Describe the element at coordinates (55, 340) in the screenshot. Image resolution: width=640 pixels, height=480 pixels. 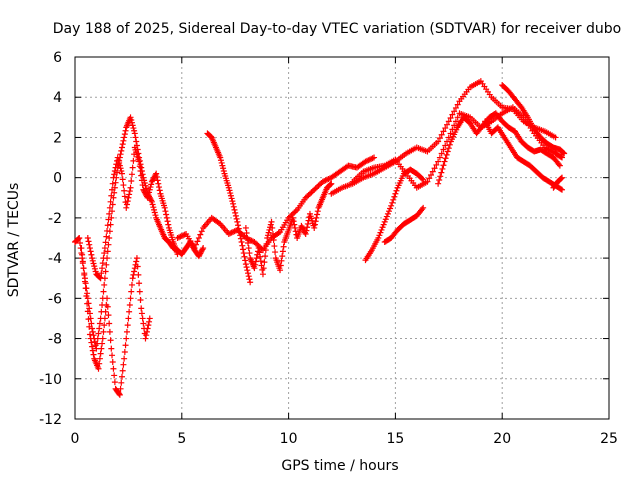
I see `y-tick-label: -8` at that location.